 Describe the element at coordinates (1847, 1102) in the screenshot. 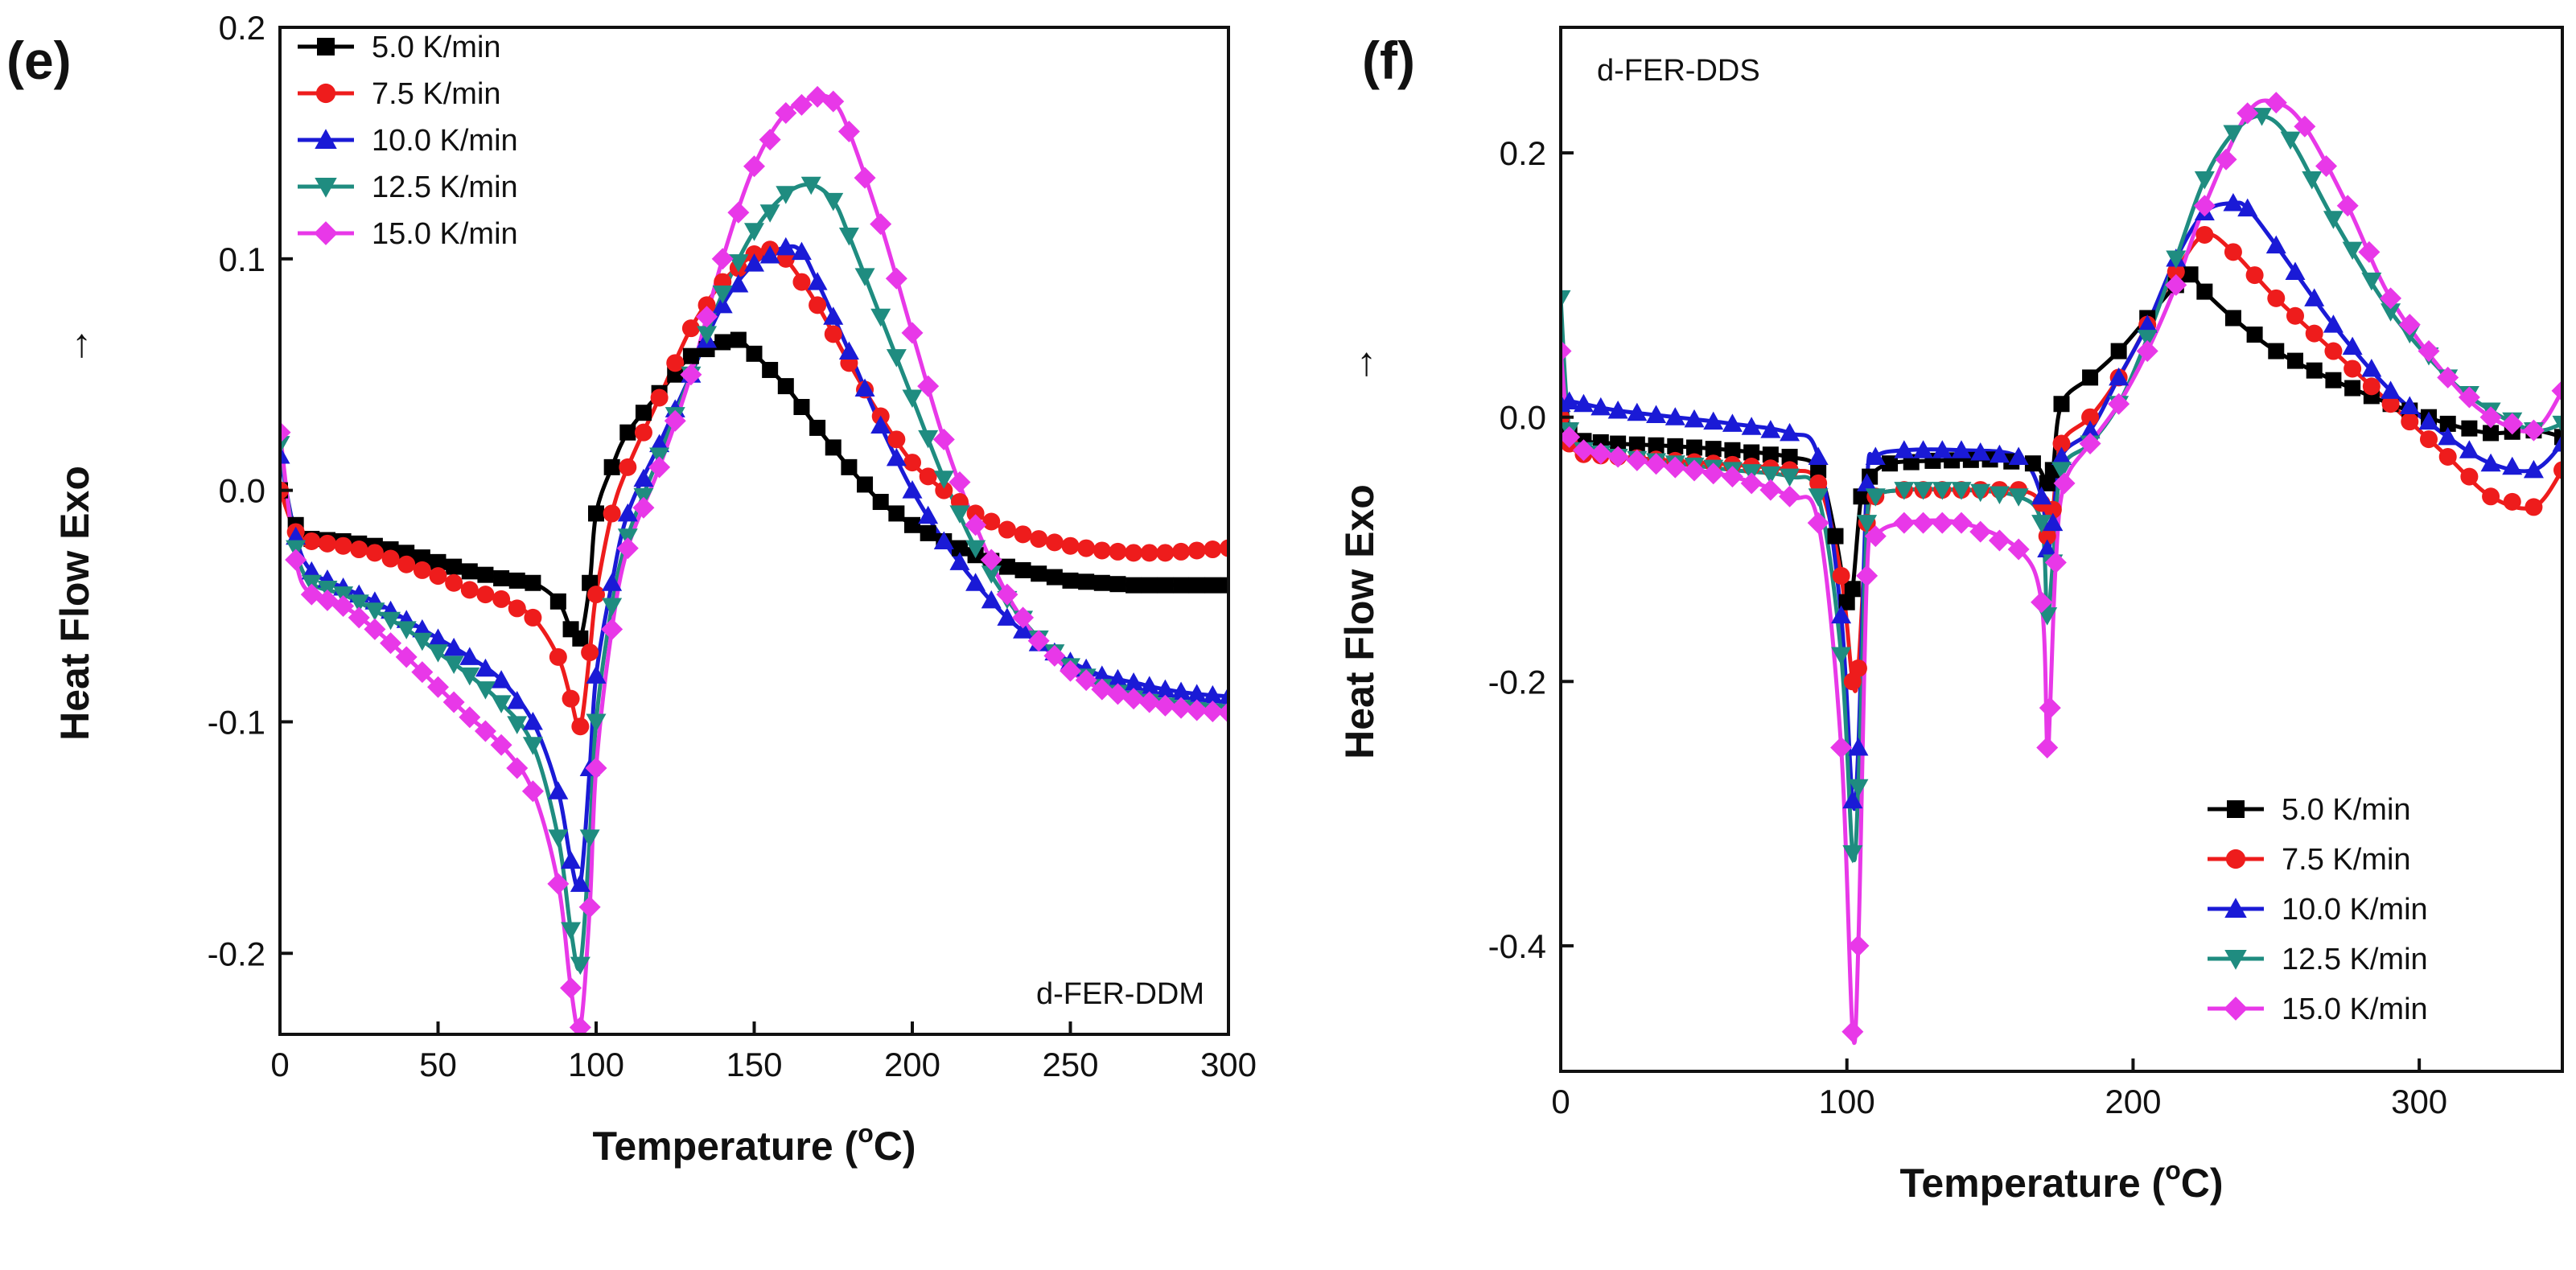

I see `x-tick-label: 100` at that location.